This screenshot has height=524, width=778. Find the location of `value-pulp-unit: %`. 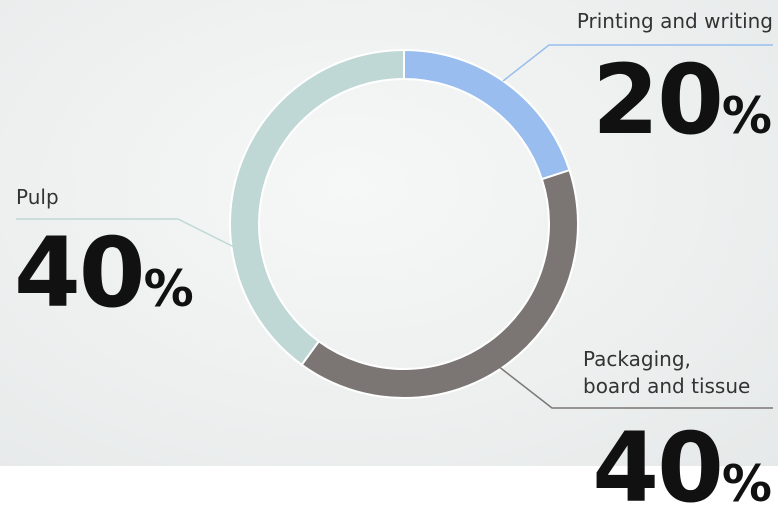

value-pulp-unit: % is located at coordinates (168, 289).